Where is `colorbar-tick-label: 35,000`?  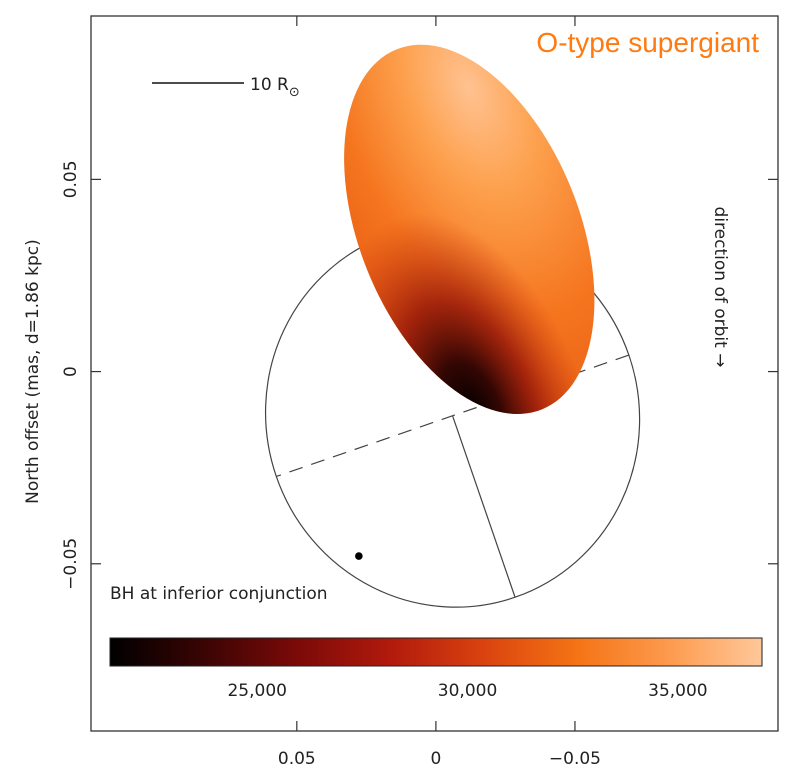 colorbar-tick-label: 35,000 is located at coordinates (677, 691).